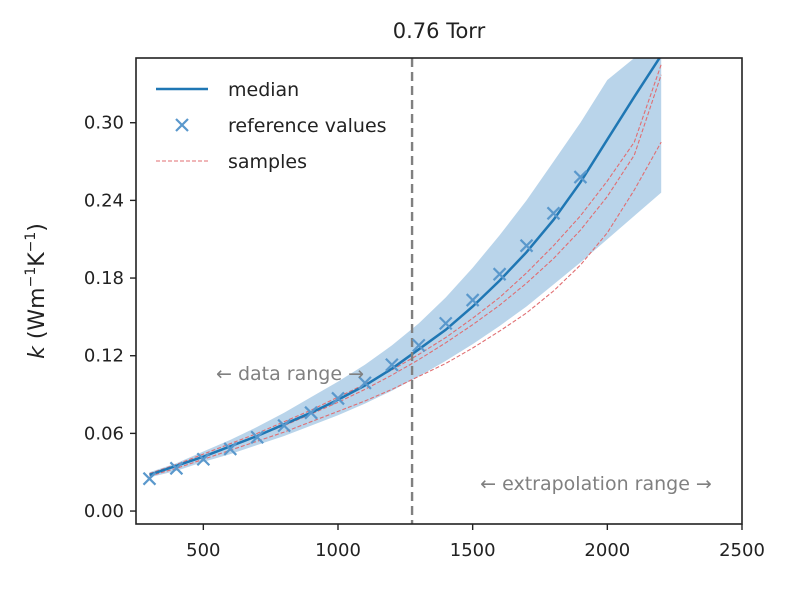 The width and height of the screenshot is (792, 592). What do you see at coordinates (338, 550) in the screenshot?
I see `x-tick-label: 1000` at bounding box center [338, 550].